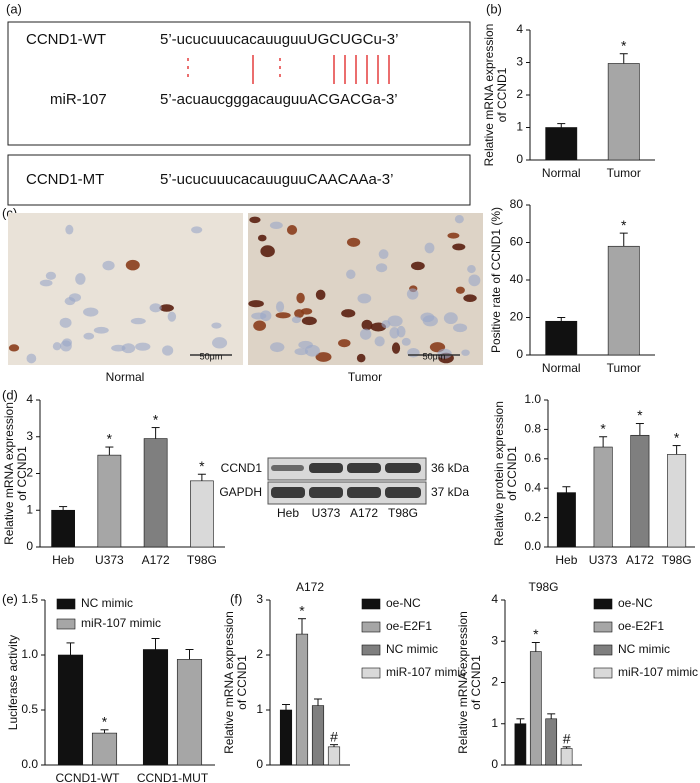 The height and width of the screenshot is (783, 700). What do you see at coordinates (502, 94) in the screenshot?
I see `y-axis-label: of CCND1` at bounding box center [502, 94].